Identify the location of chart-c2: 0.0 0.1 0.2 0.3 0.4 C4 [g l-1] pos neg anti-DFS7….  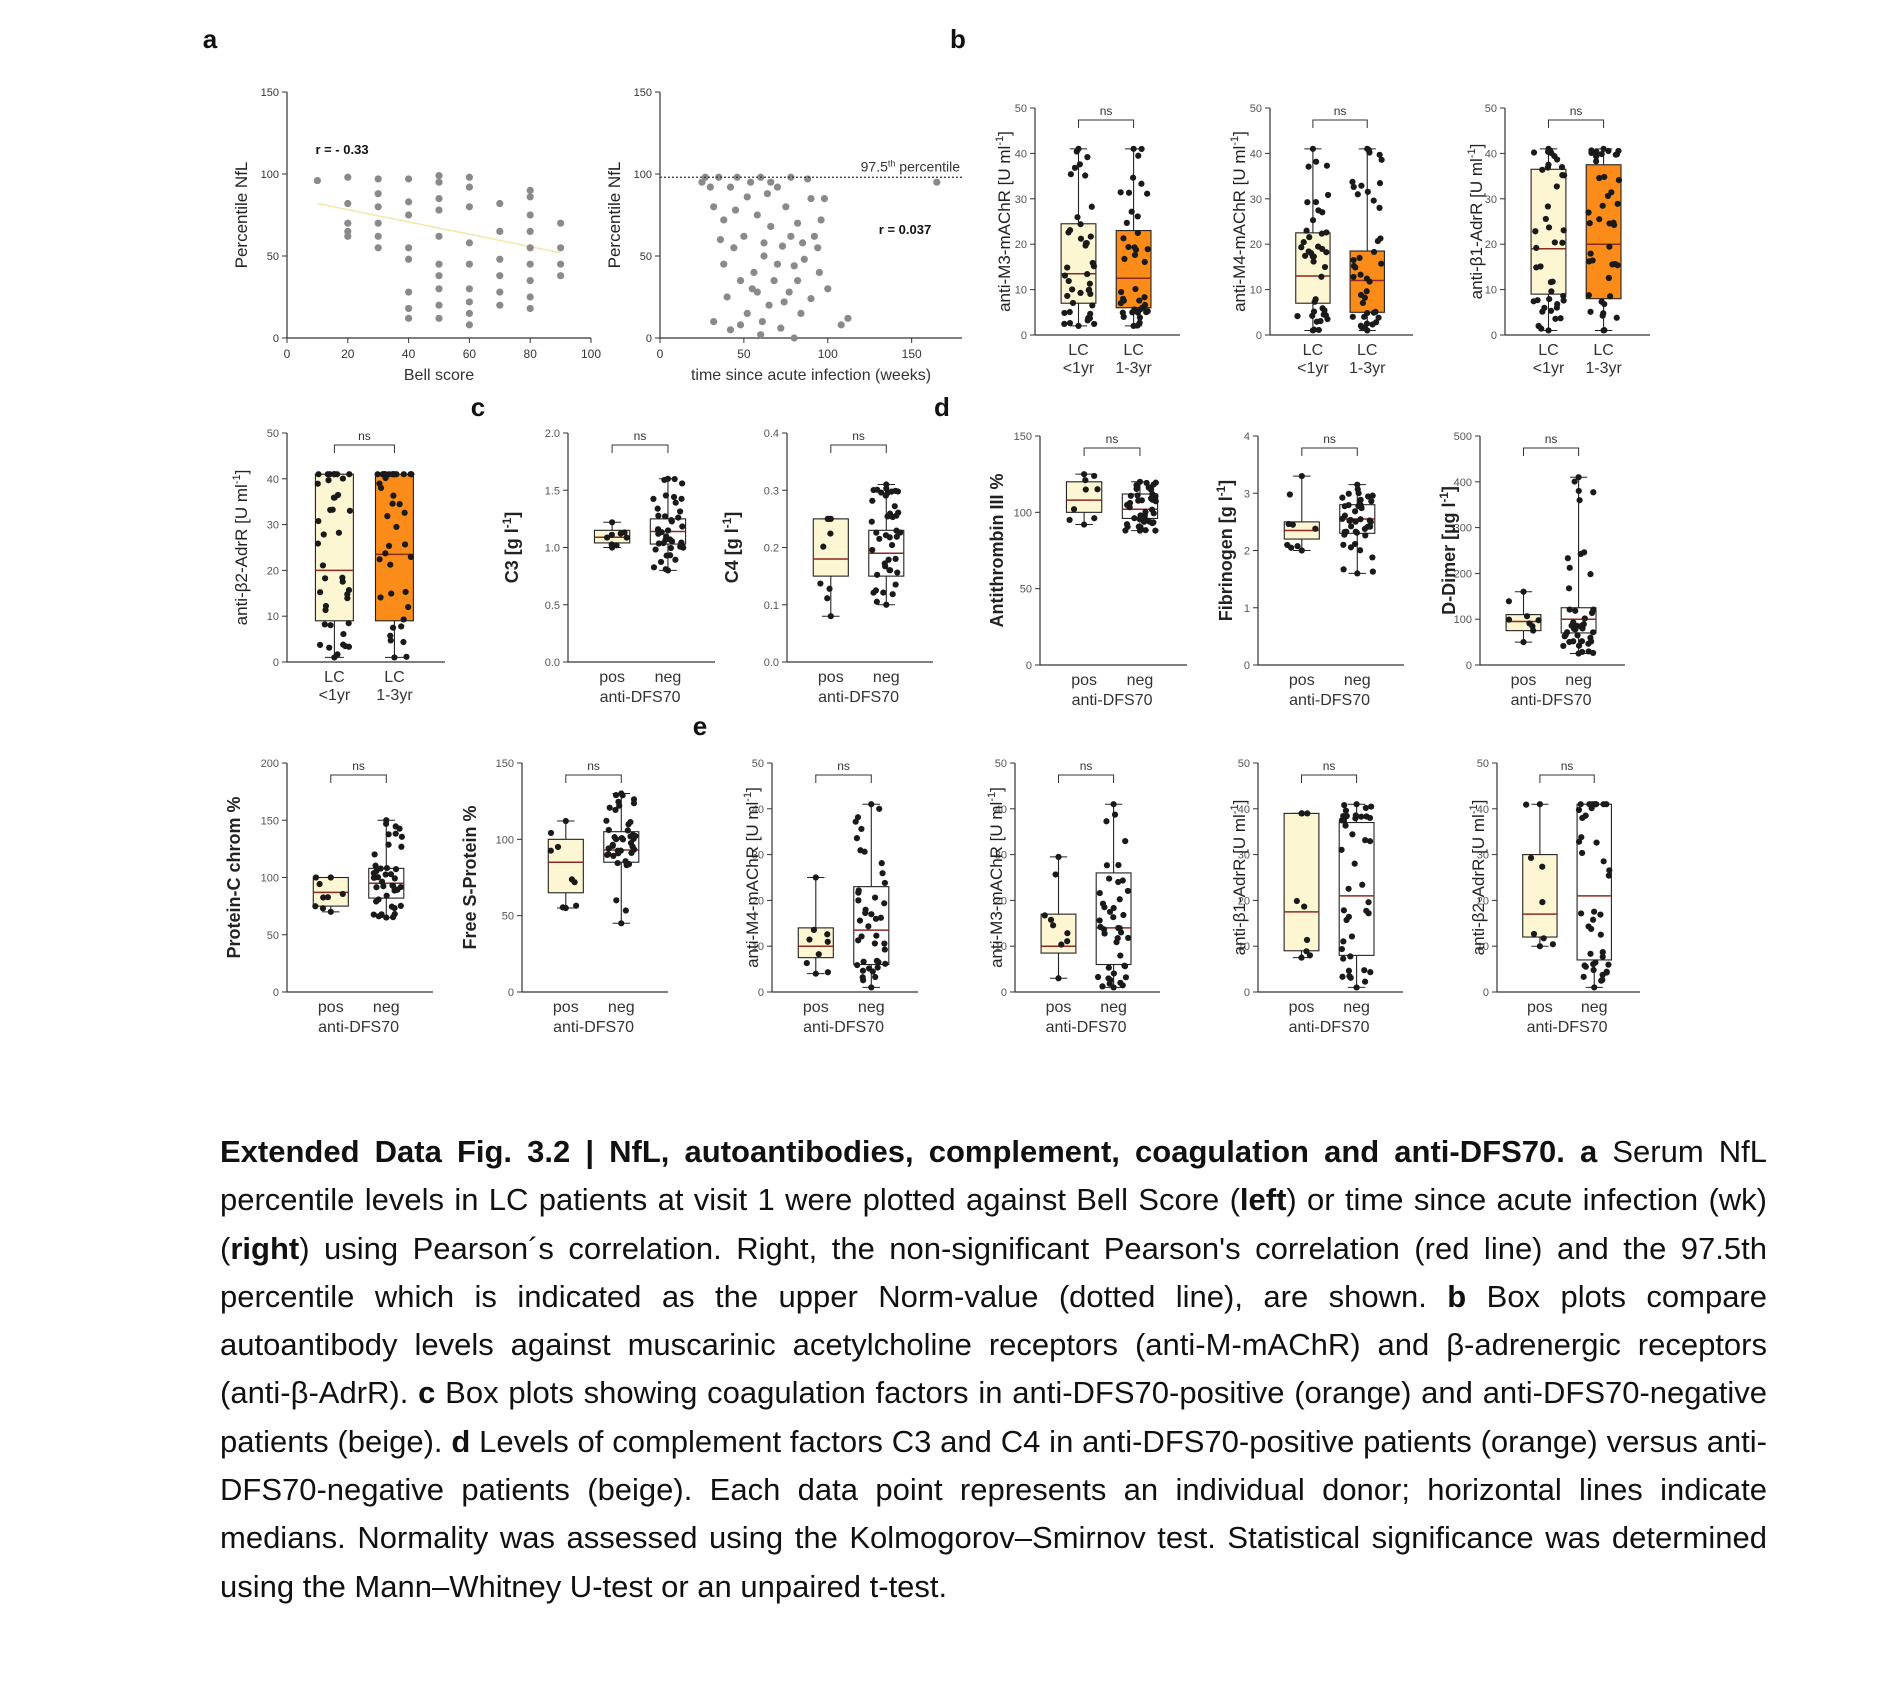
(827, 567).